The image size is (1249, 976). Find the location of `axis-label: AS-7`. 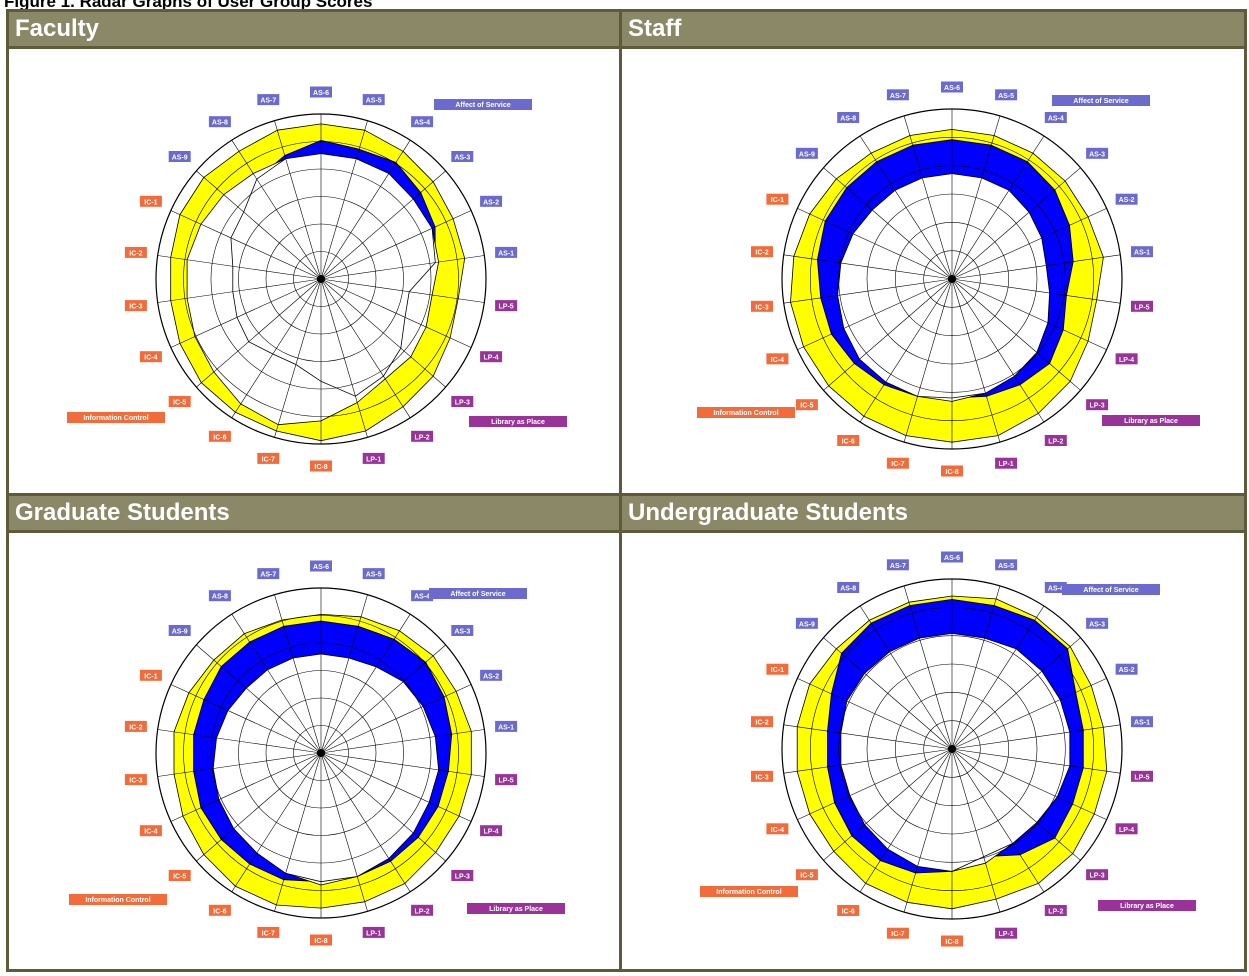

axis-label: AS-7 is located at coordinates (897, 565).